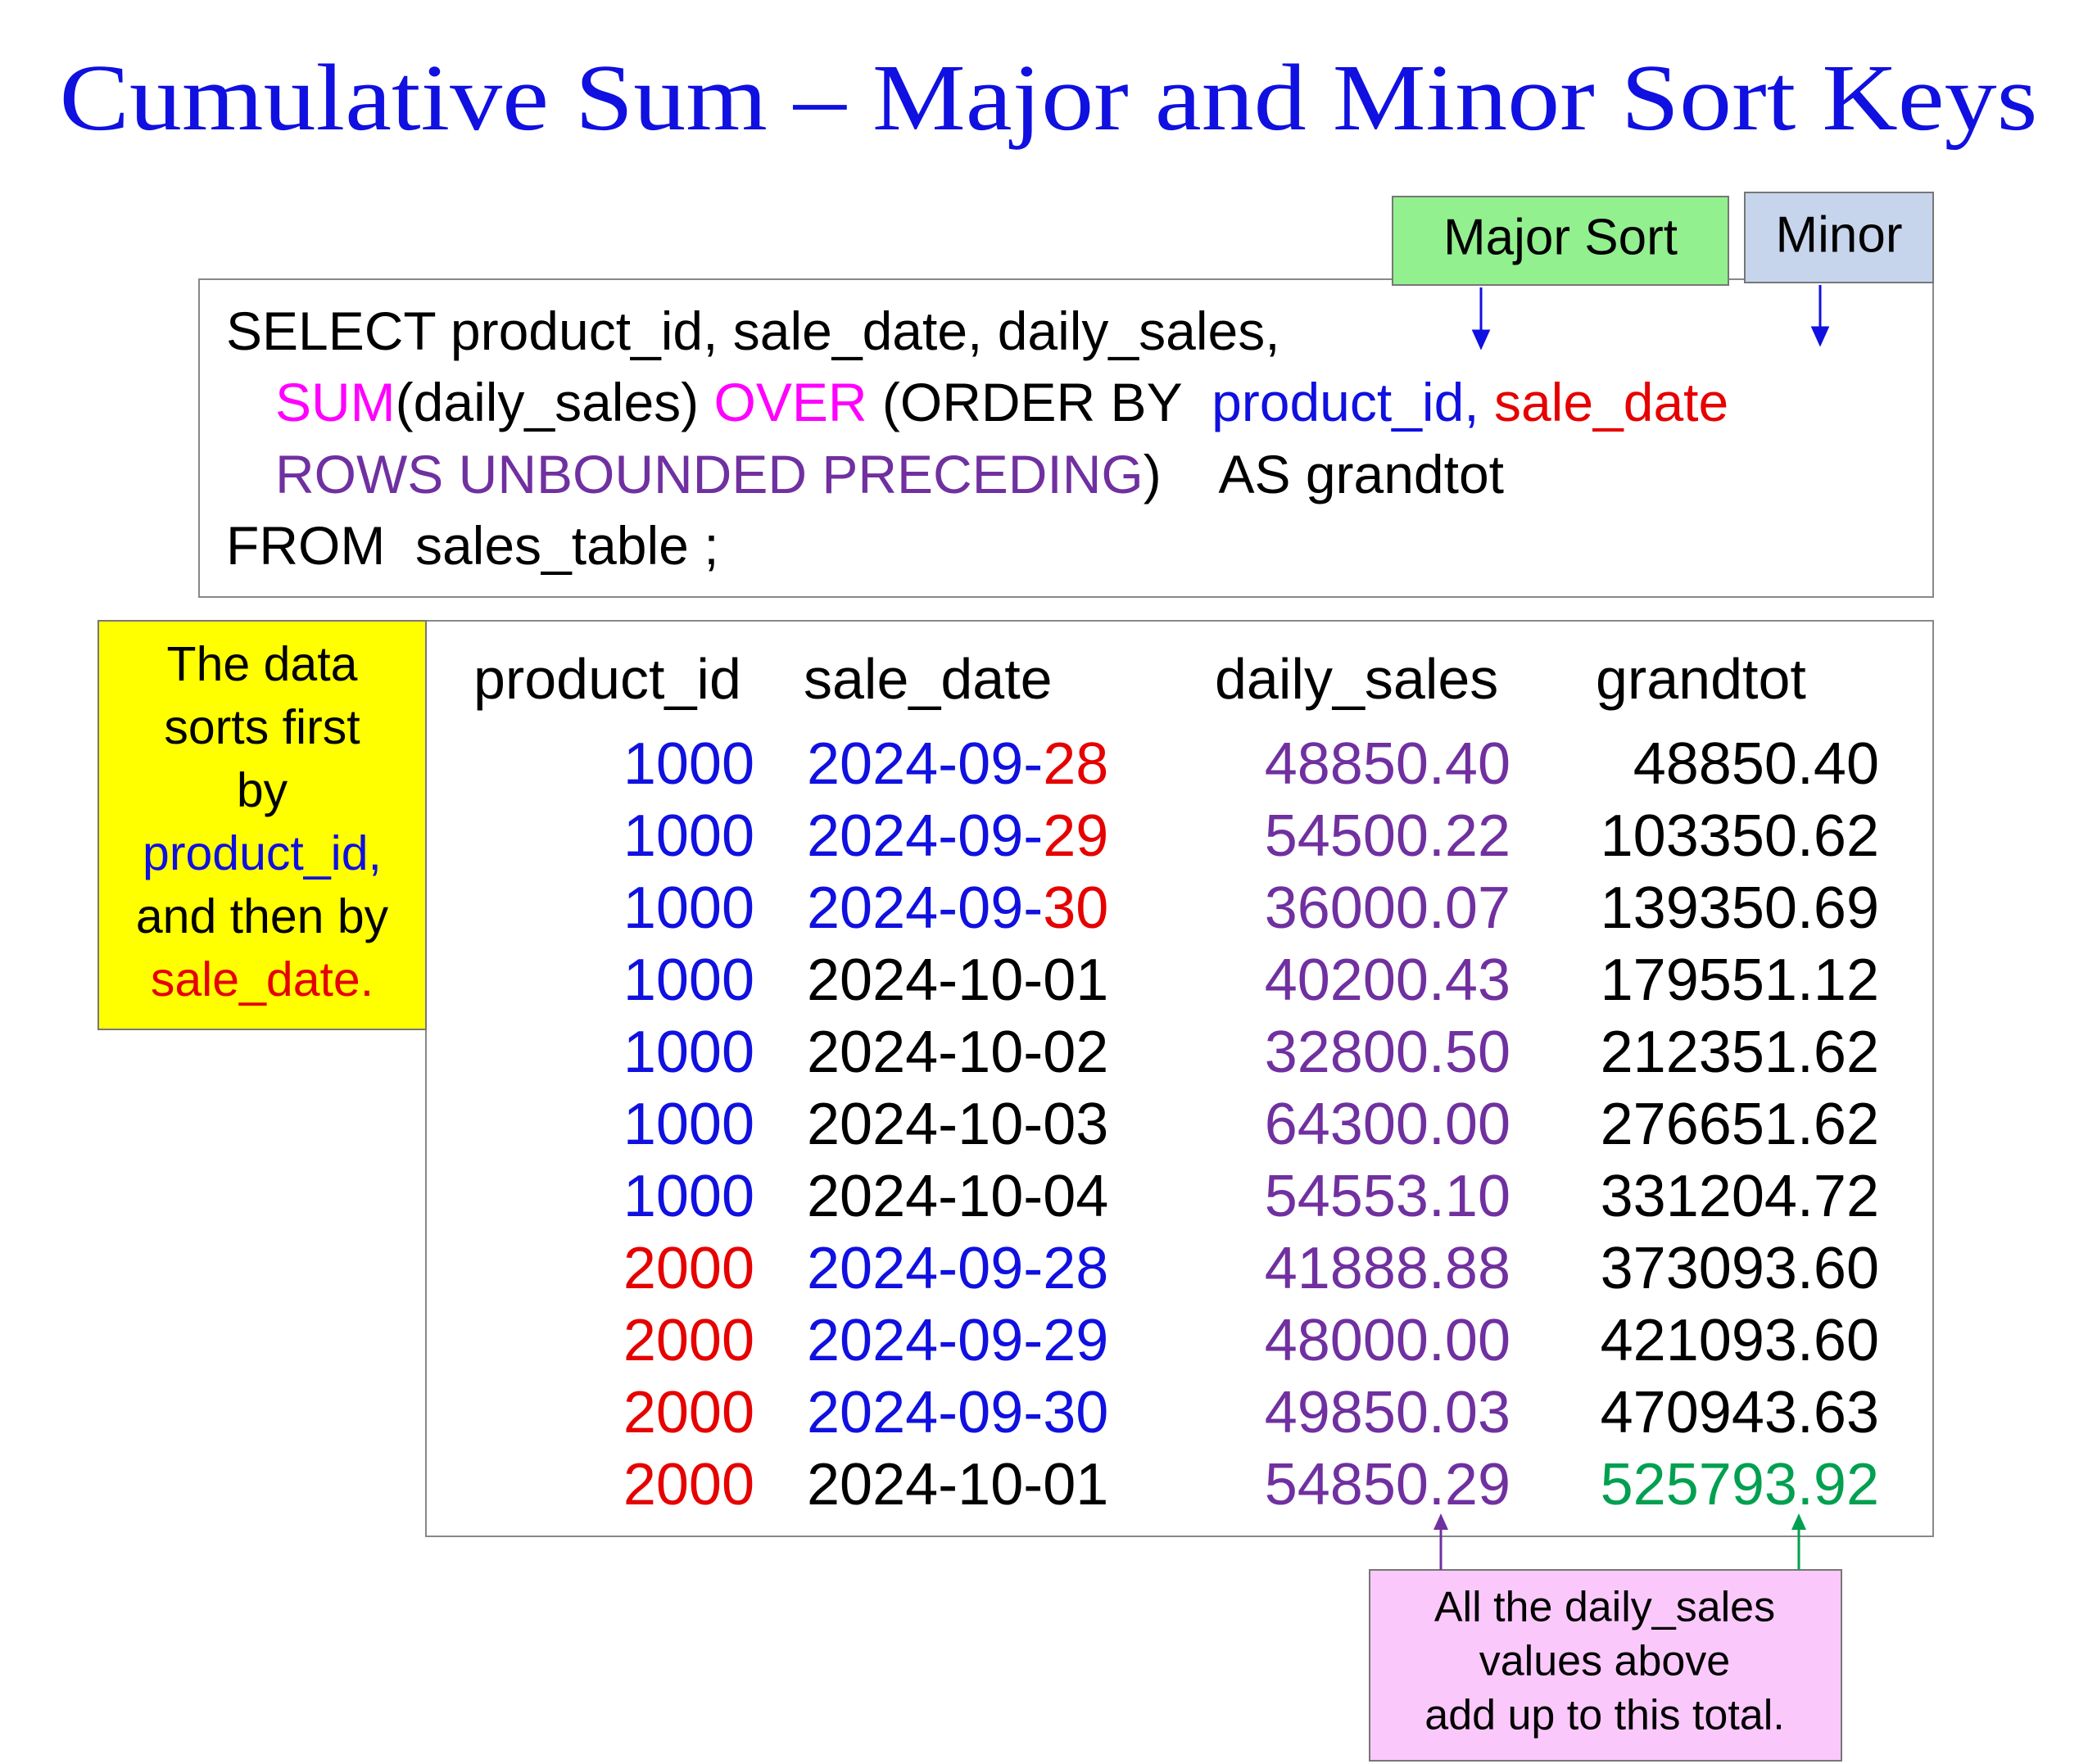 The height and width of the screenshot is (1764, 2097). I want to click on sql-line: ROWS UNBOUNDED PRECEDING) AS grandtot, so click(889, 474).